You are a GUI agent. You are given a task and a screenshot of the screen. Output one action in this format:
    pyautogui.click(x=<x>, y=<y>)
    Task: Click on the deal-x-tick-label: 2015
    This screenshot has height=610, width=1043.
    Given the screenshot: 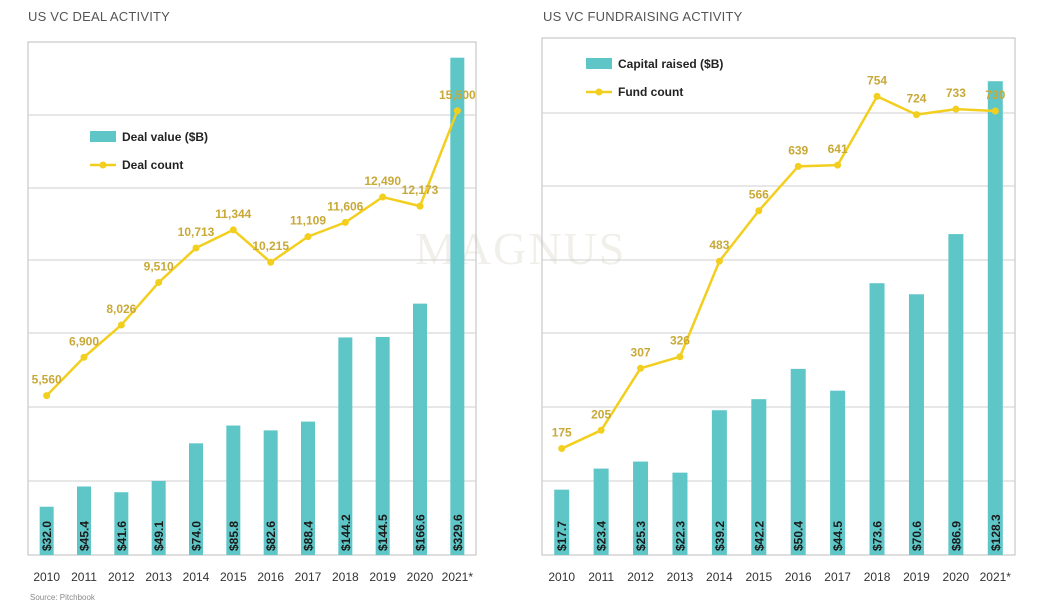 What is the action you would take?
    pyautogui.click(x=233, y=577)
    